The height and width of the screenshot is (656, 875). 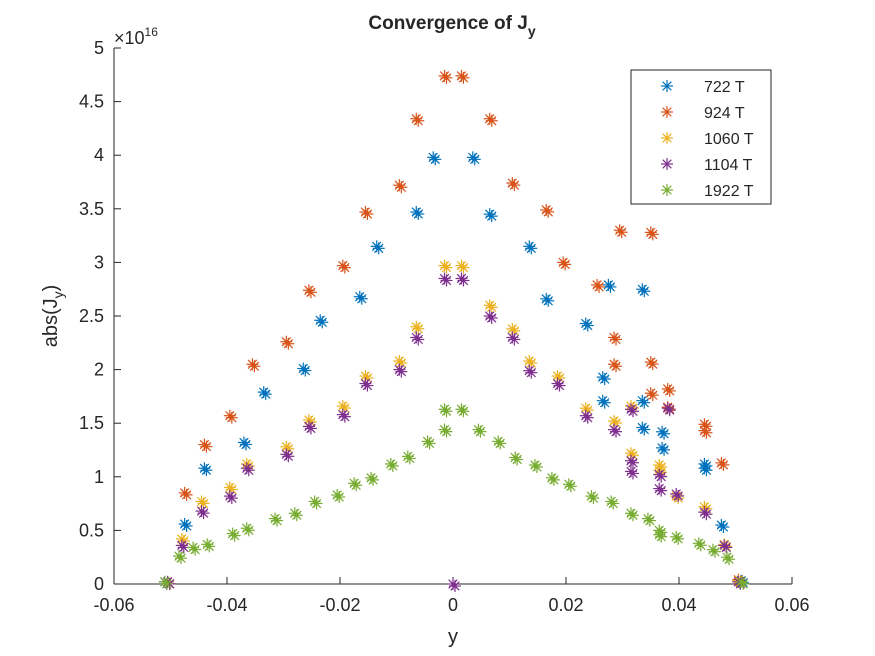 What do you see at coordinates (91, 102) in the screenshot?
I see `y-tick-label: 4.5` at bounding box center [91, 102].